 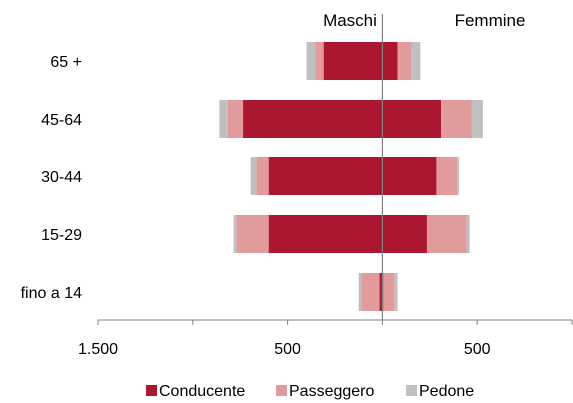 What do you see at coordinates (51, 293) in the screenshot?
I see `category-label: fino a 14` at bounding box center [51, 293].